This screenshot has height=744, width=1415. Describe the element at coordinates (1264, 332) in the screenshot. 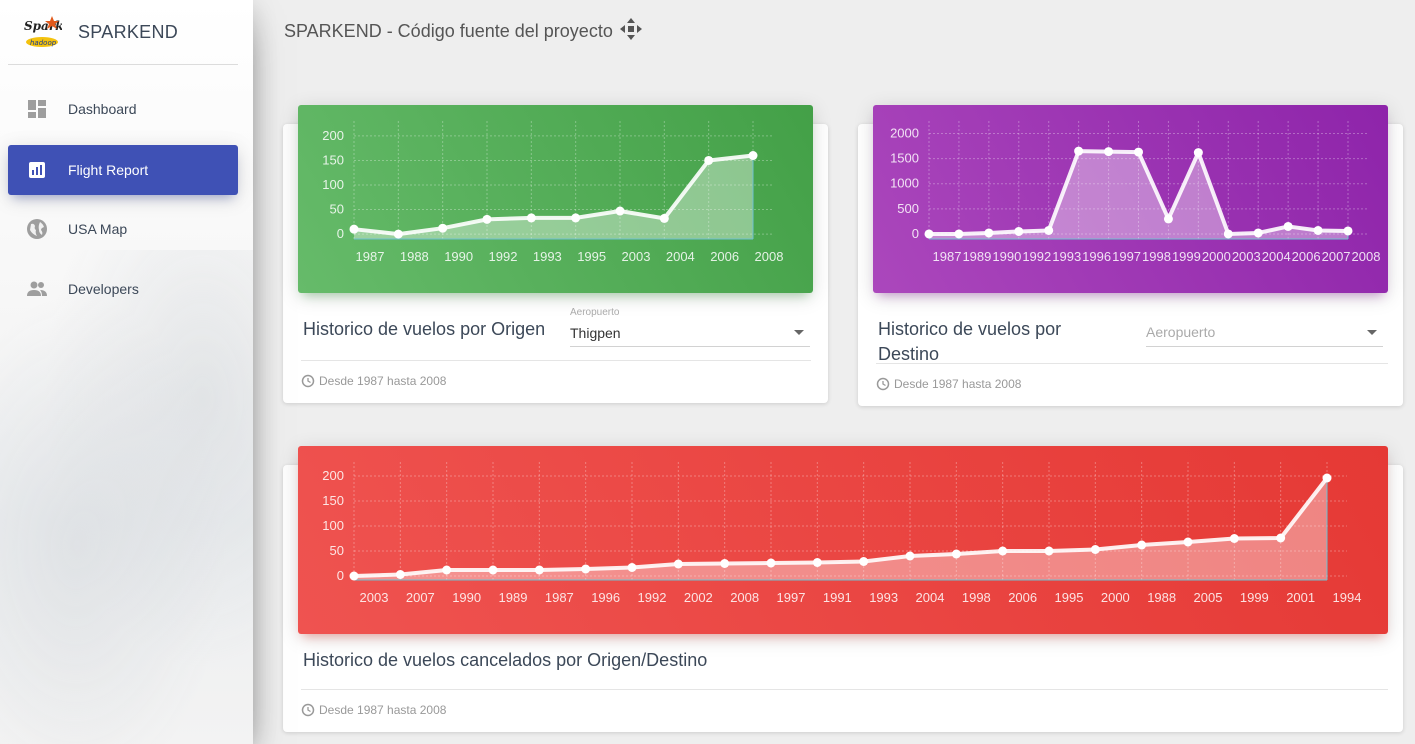

I see `airport-select: Aeropuerto` at that location.